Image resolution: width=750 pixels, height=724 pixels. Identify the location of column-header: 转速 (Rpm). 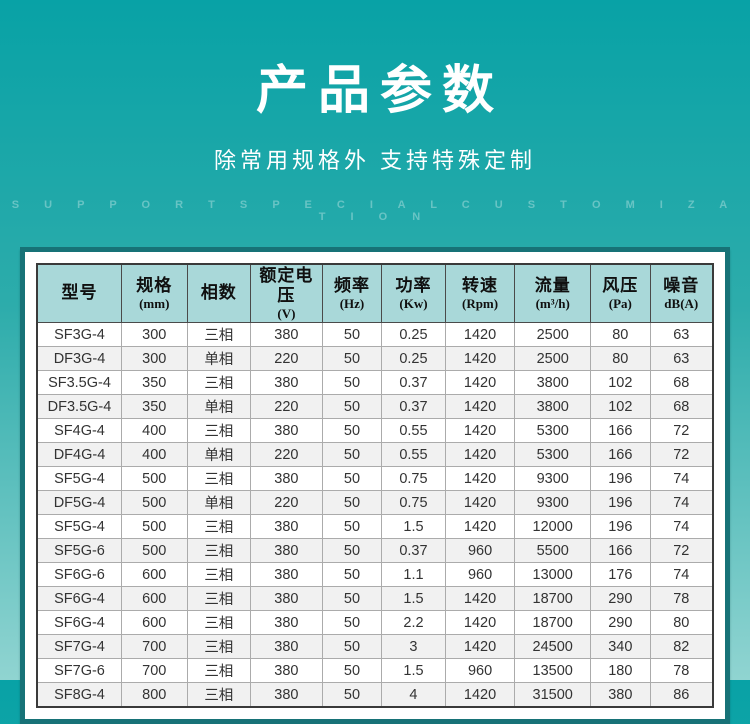
(480, 293).